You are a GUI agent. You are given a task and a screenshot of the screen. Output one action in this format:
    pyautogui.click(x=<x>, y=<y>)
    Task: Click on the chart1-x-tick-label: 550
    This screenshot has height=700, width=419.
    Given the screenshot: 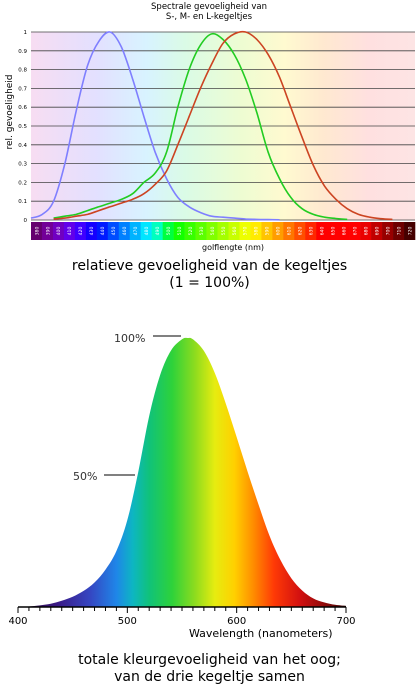 What is the action you would take?
    pyautogui.click(x=224, y=231)
    